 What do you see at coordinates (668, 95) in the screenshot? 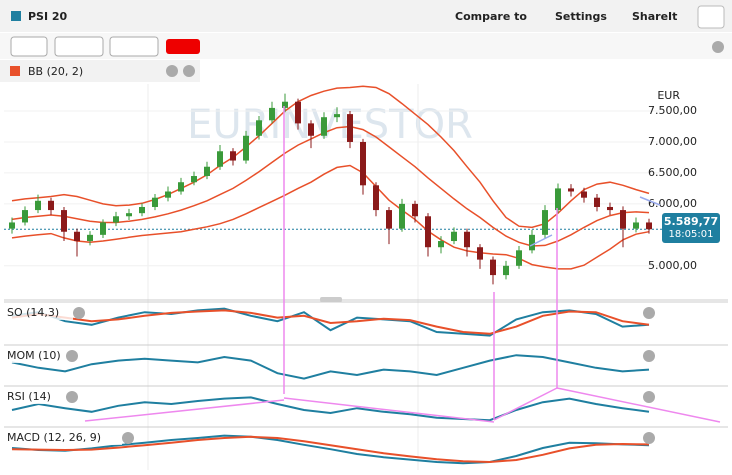
I see `currency: EUR` at bounding box center [668, 95].